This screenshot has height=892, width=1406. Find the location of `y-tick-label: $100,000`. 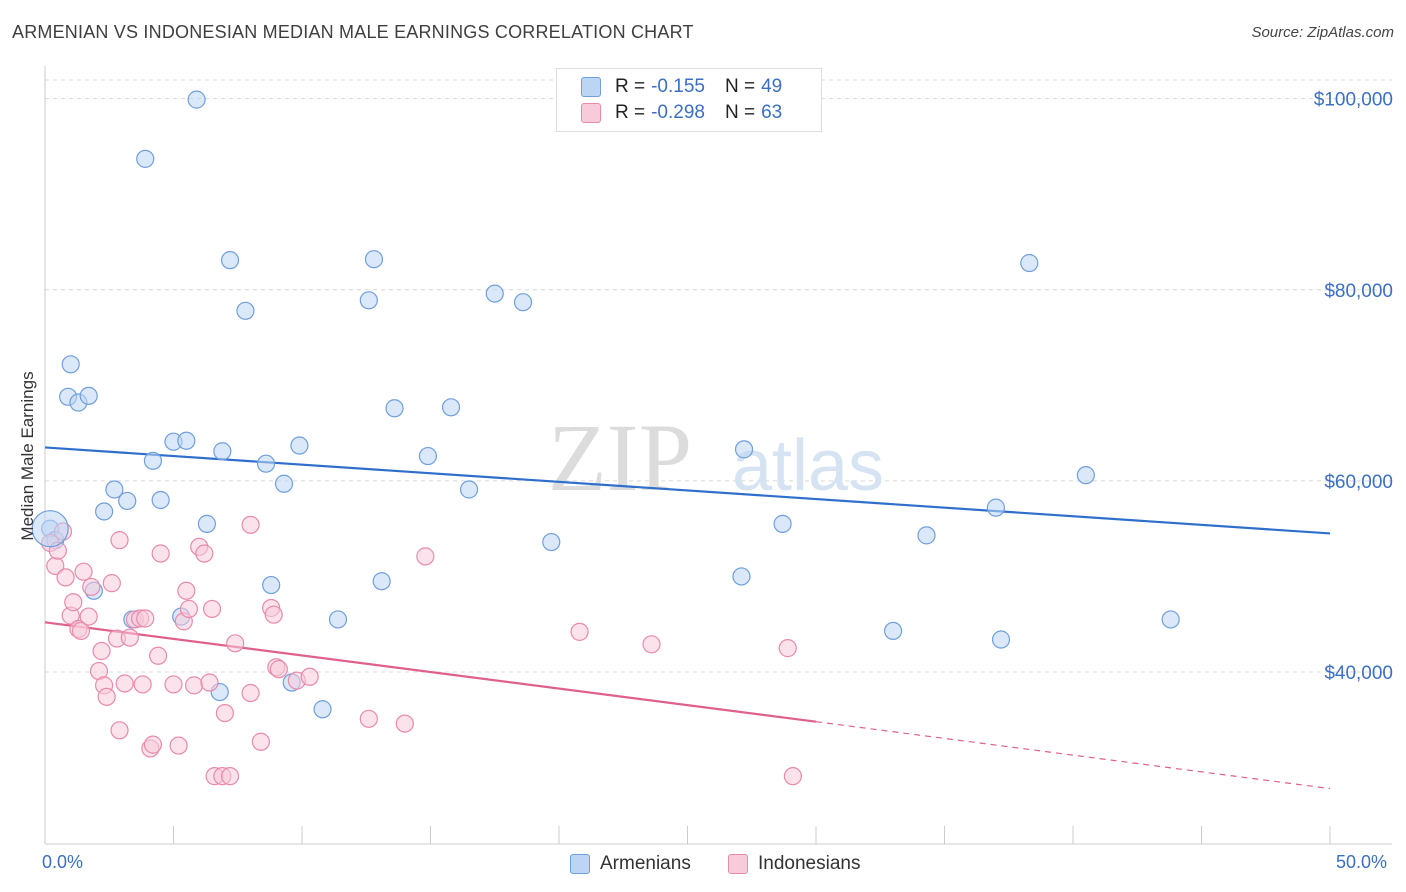

y-tick-label: $100,000 is located at coordinates (1353, 100).